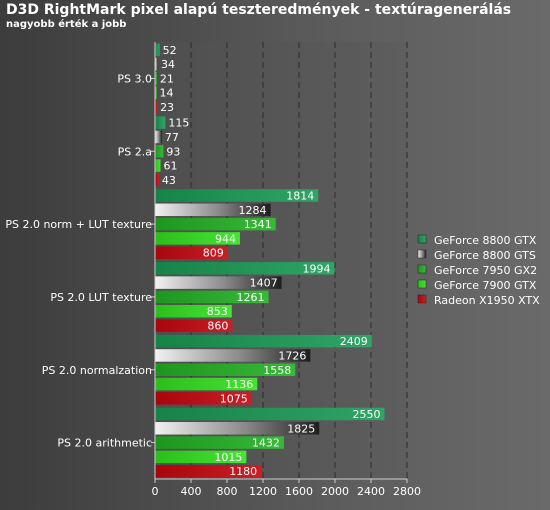 This screenshot has height=510, width=550. I want to click on data-label: 1015, so click(228, 457).